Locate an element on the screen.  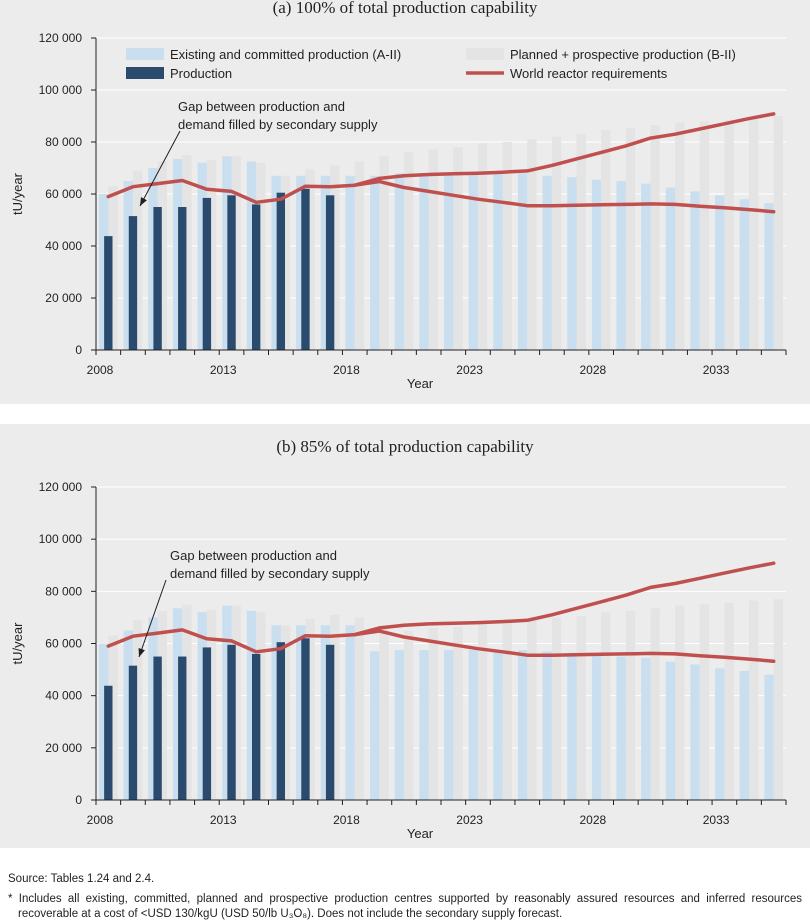
y-tick-label: 60 000 is located at coordinates (63, 644).